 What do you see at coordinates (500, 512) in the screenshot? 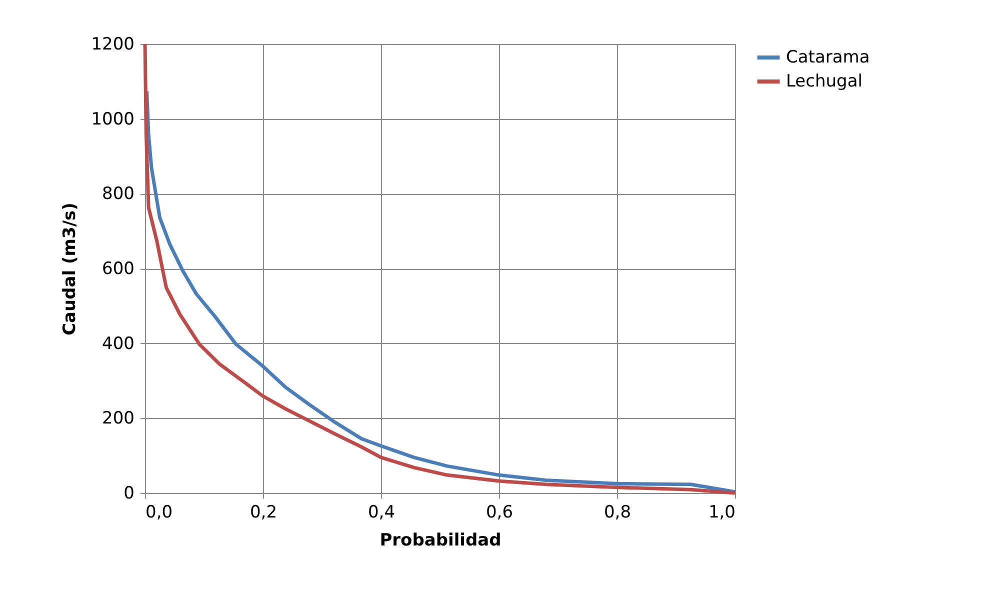
I see `x-tick-label: 0,6` at bounding box center [500, 512].